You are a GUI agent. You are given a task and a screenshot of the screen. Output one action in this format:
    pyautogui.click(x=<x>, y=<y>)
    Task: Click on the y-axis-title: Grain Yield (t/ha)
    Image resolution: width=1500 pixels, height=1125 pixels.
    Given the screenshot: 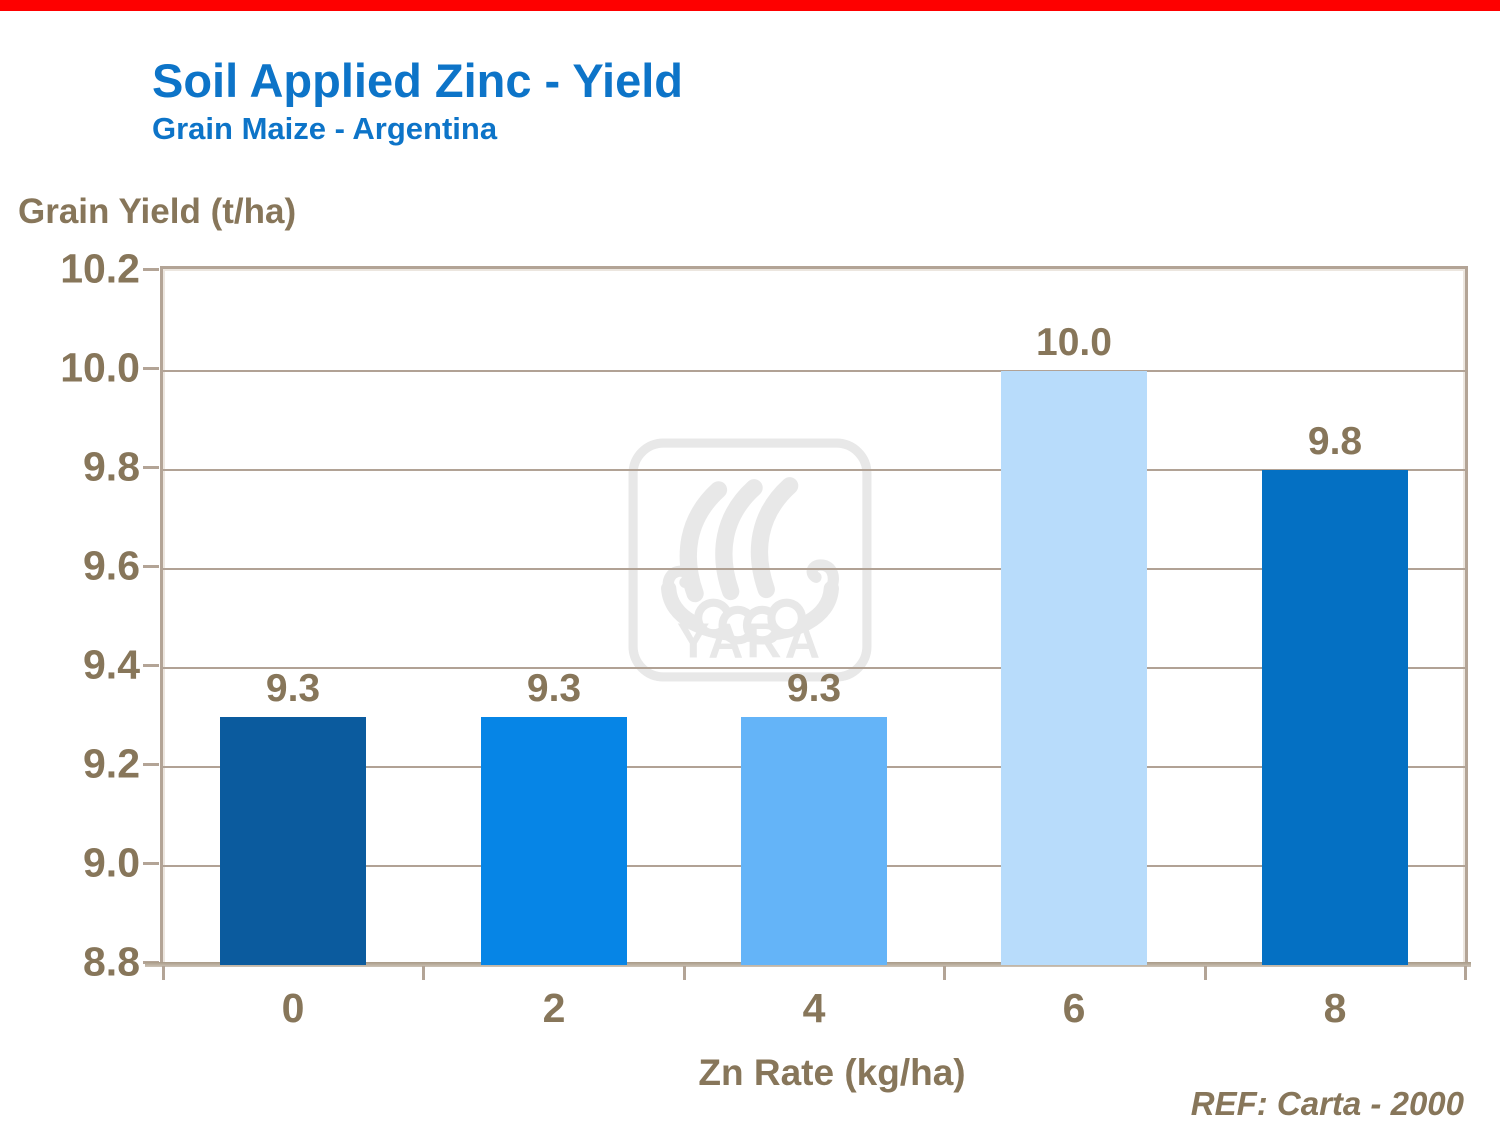 What is the action you would take?
    pyautogui.click(x=157, y=211)
    